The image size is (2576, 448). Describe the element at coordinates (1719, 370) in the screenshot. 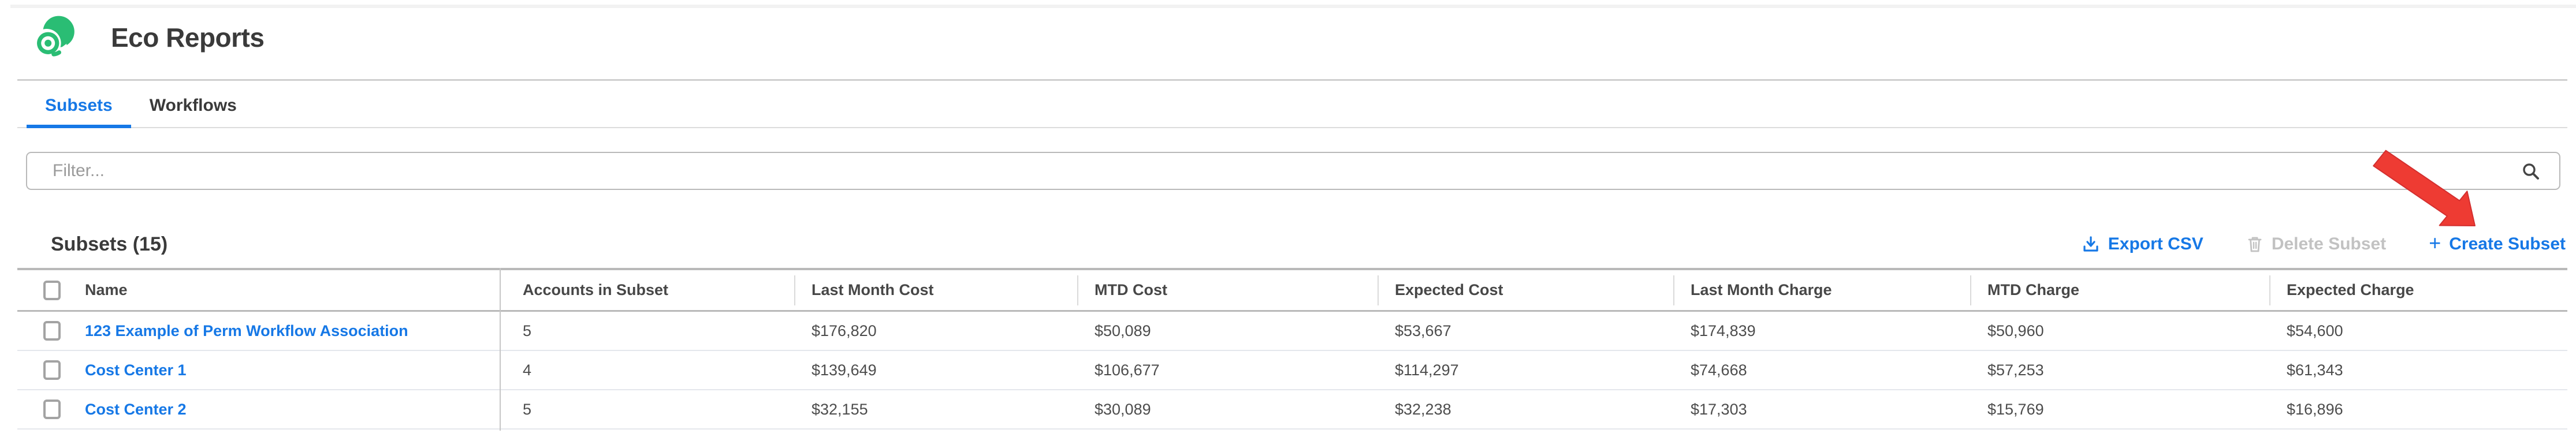

I see `cell-last-month-charge: $74,668` at that location.